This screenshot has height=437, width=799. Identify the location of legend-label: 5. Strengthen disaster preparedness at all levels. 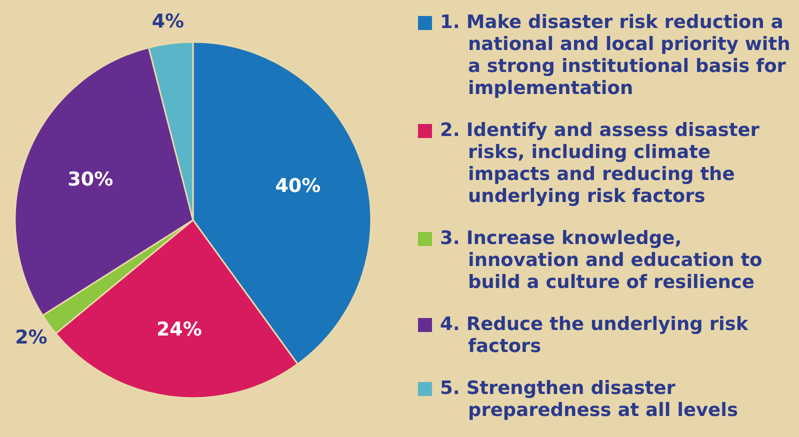
(589, 399).